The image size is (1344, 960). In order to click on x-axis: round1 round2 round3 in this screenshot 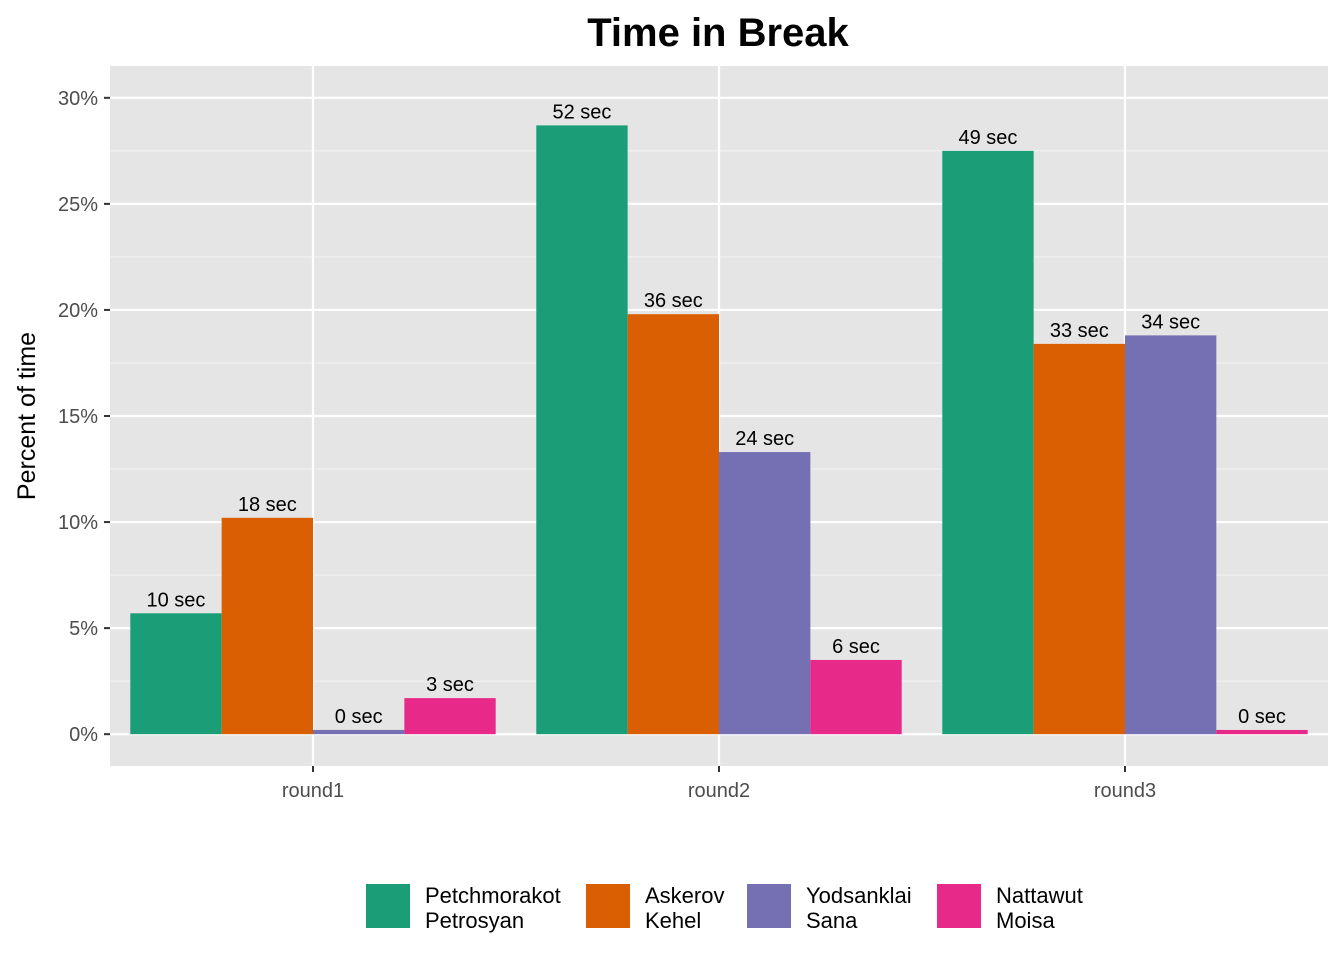, I will do `click(719, 784)`.